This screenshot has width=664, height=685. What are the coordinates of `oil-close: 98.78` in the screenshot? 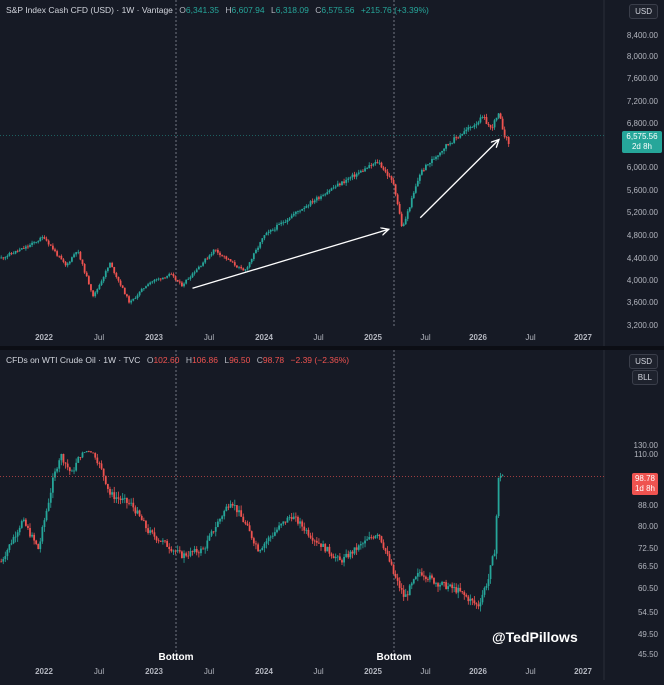 It's located at (273, 360).